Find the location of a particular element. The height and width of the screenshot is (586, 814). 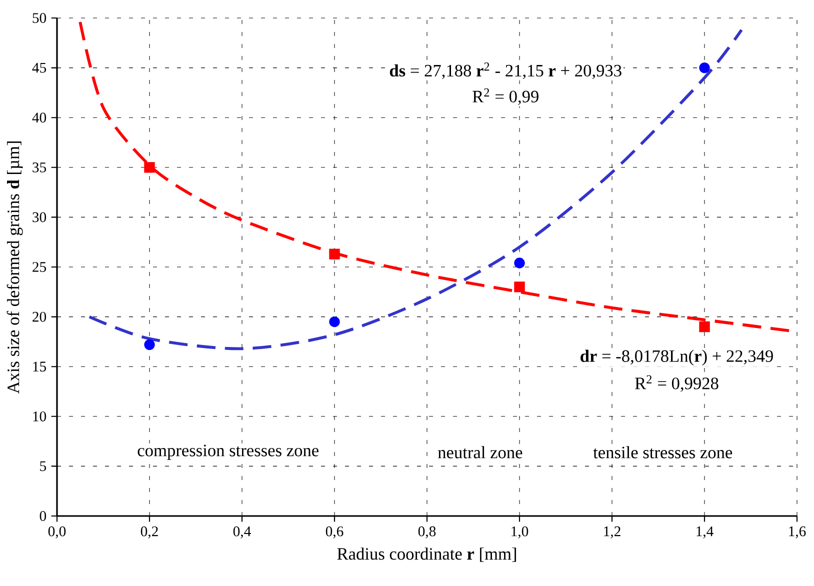

x-tick-label: 1,0 is located at coordinates (520, 532).